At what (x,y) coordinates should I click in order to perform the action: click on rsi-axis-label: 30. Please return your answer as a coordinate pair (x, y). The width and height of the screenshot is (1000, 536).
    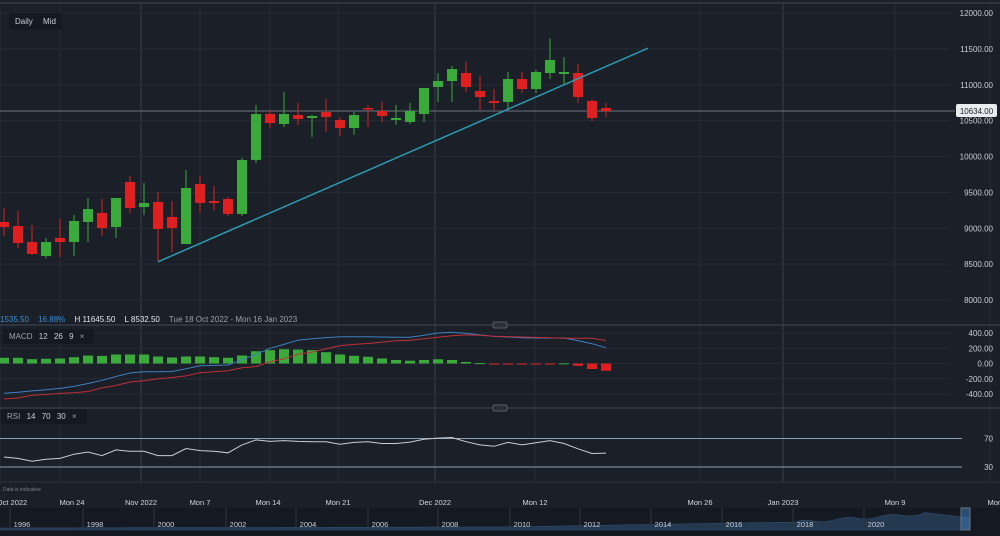
    Looking at the image, I should click on (988, 467).